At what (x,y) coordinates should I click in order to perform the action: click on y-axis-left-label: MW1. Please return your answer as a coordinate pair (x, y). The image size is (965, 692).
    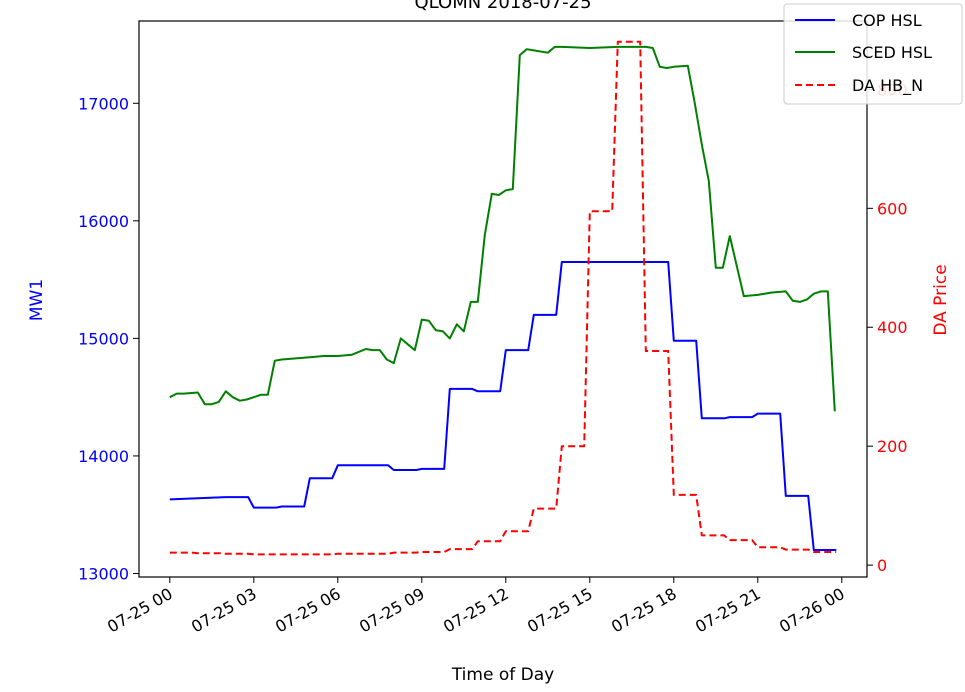
    Looking at the image, I should click on (37, 300).